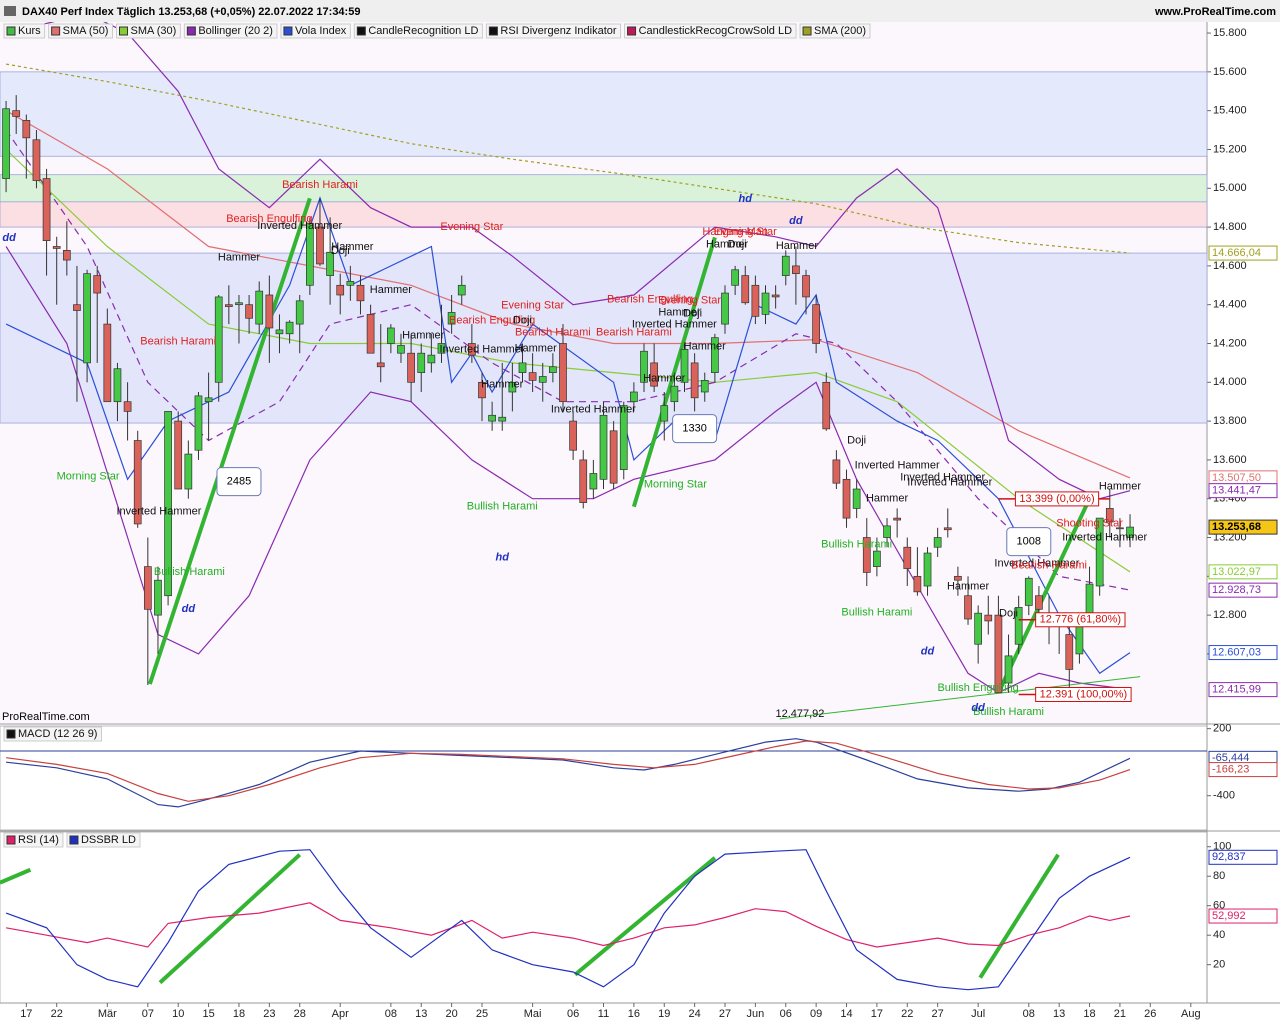 This screenshot has height=1024, width=1280. Describe the element at coordinates (978, 1014) in the screenshot. I see `x-tick-label: Jul` at that location.